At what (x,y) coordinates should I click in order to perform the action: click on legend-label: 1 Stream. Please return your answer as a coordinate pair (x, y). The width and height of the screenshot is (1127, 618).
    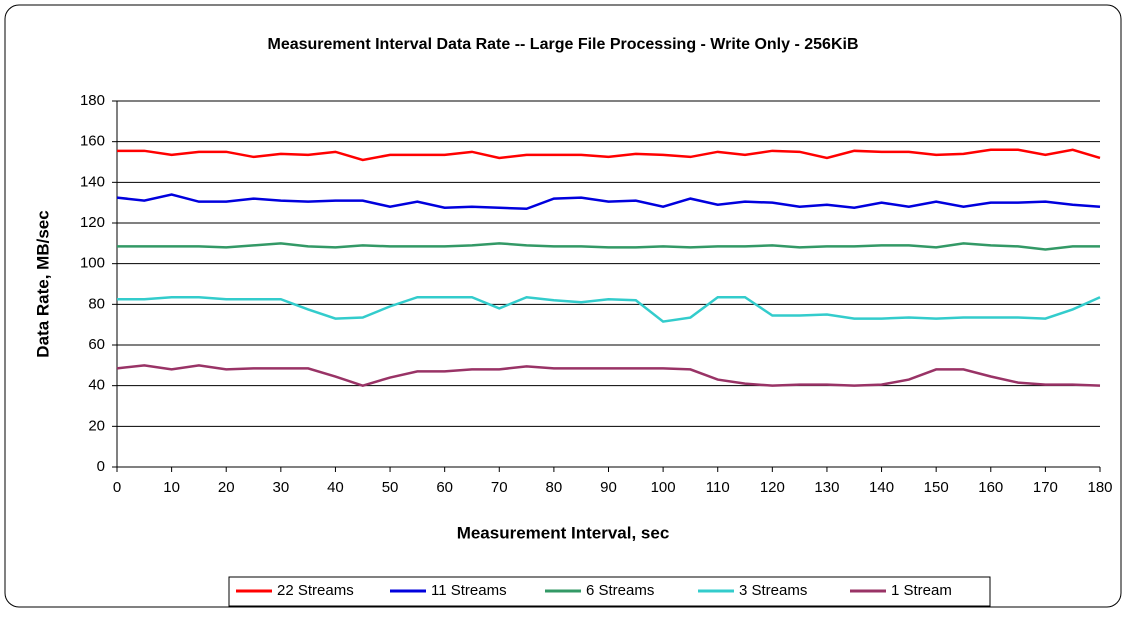
    Looking at the image, I should click on (921, 590).